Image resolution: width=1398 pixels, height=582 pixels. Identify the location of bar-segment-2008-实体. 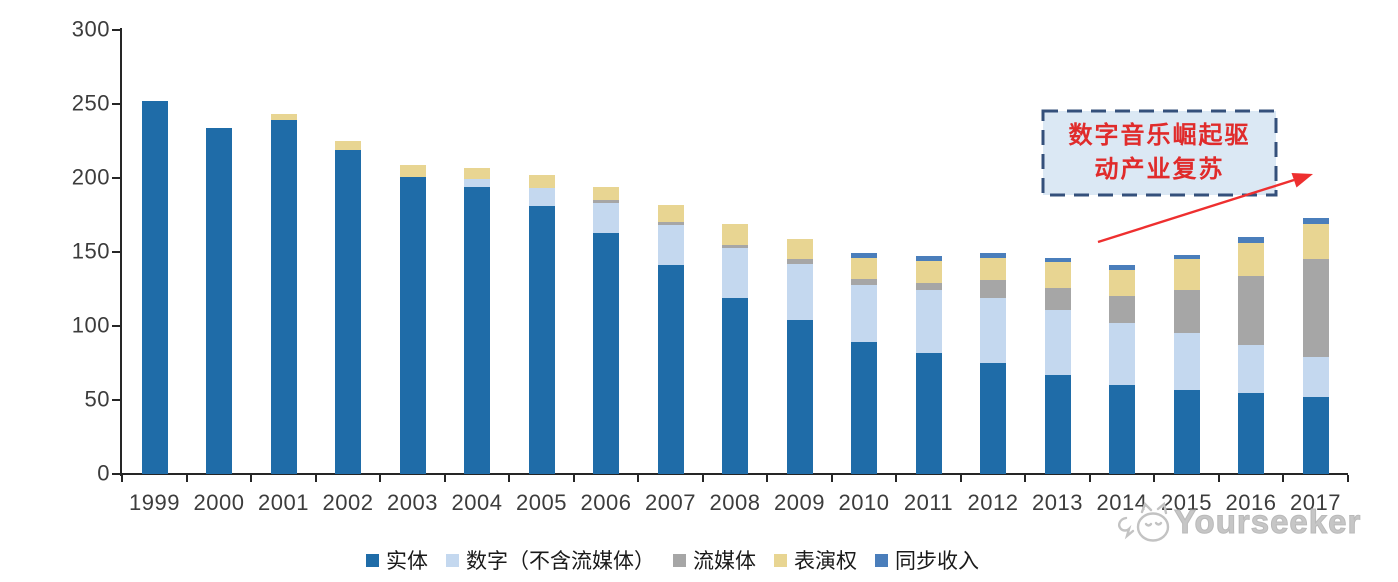
(735, 385).